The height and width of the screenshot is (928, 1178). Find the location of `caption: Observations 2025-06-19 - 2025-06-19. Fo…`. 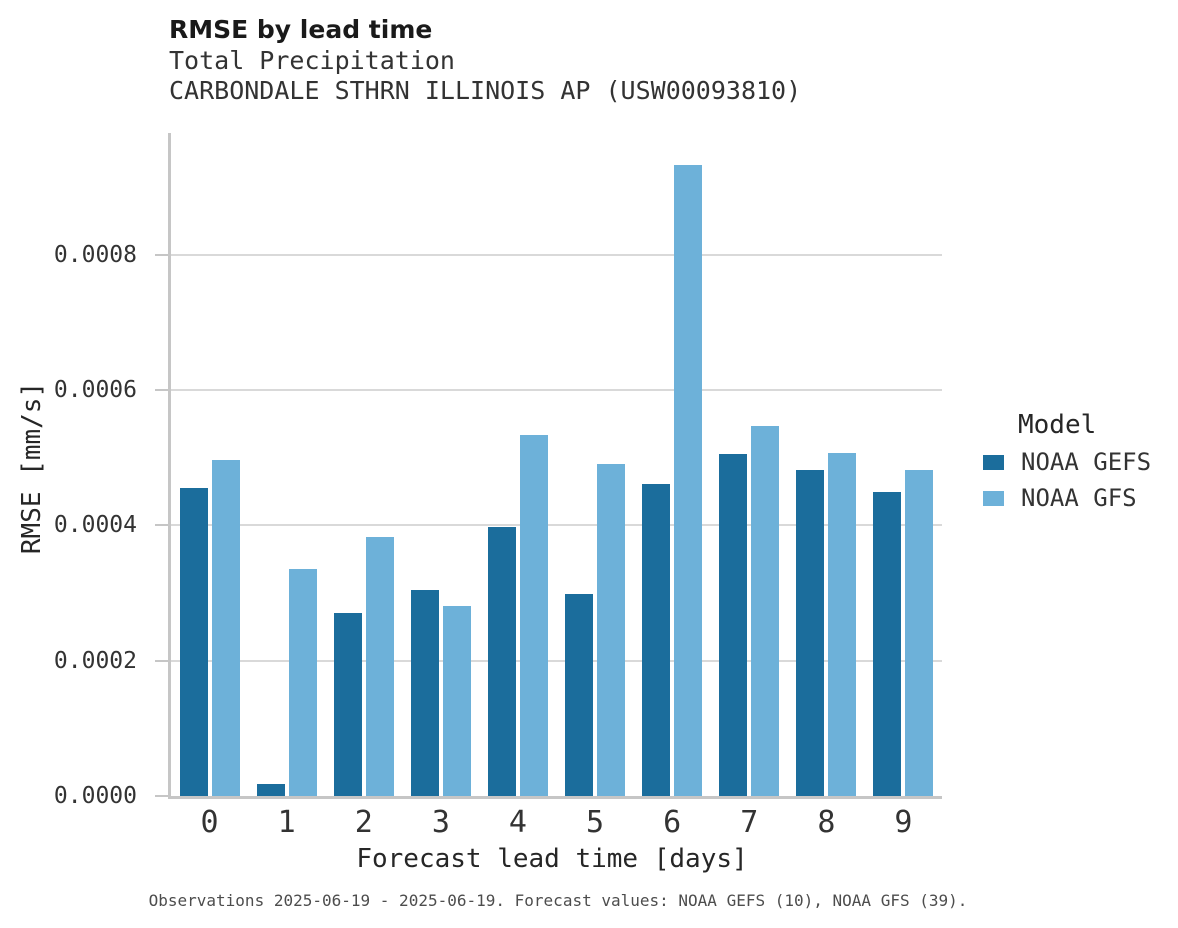

caption: Observations 2025-06-19 - 2025-06-19. Fo… is located at coordinates (558, 900).